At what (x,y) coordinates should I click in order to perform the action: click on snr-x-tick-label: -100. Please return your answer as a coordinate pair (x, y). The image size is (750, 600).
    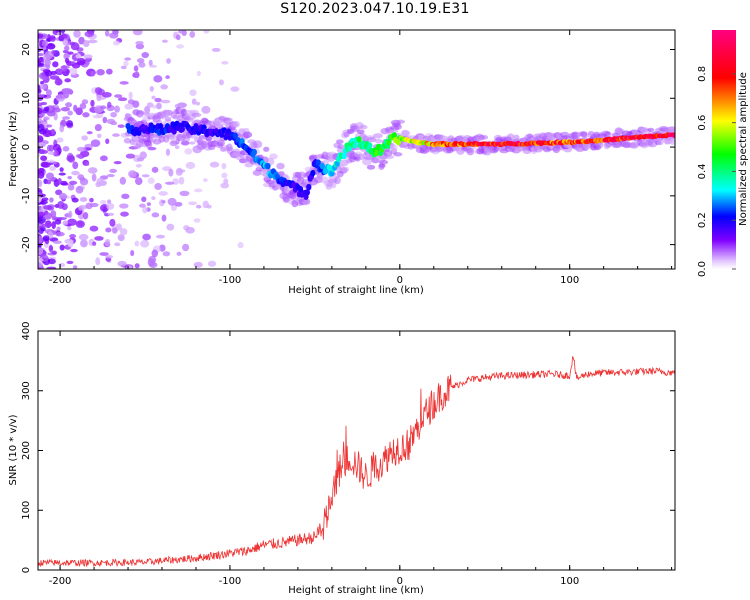
    Looking at the image, I should click on (230, 581).